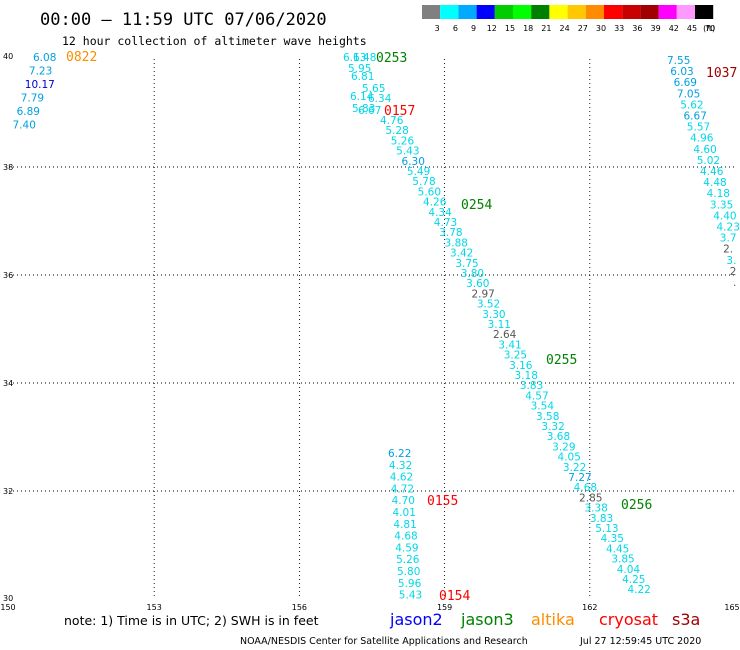 Image resolution: width=740 pixels, height=650 pixels. What do you see at coordinates (528, 28) in the screenshot?
I see `legend-label: 18` at bounding box center [528, 28].